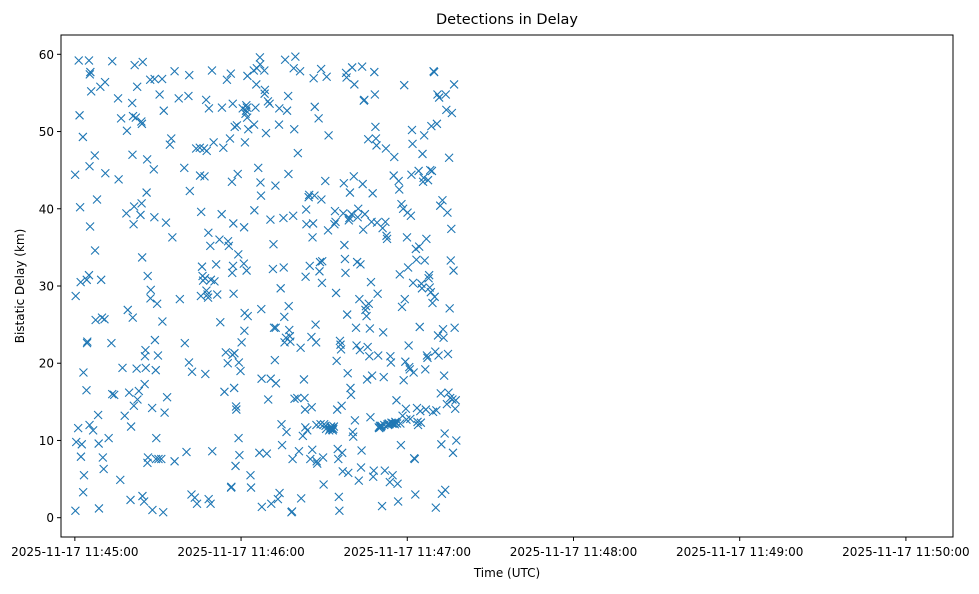 The image size is (979, 594). I want to click on y-tick-label: 60, so click(46, 55).